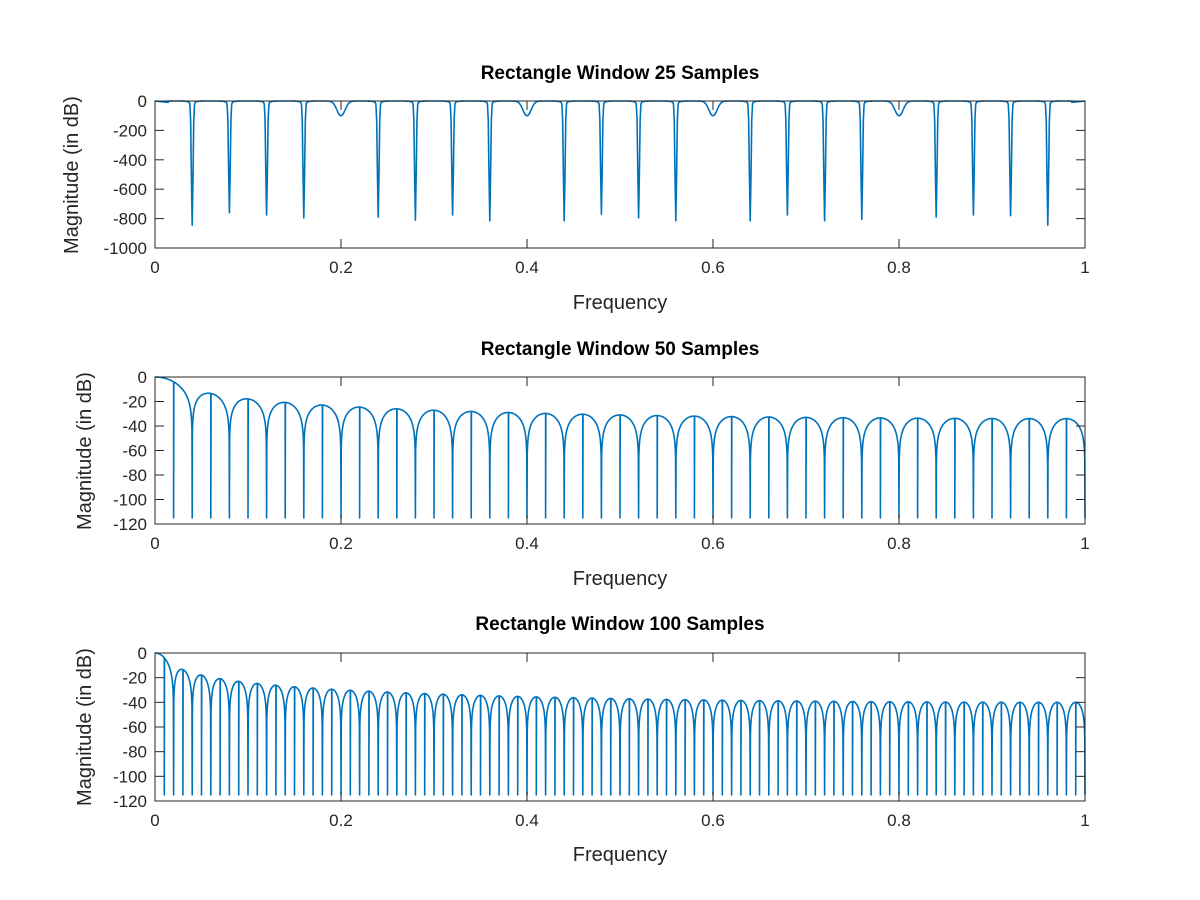  Describe the element at coordinates (154, 267) in the screenshot. I see `subplot-1-xtick-label: 0` at that location.